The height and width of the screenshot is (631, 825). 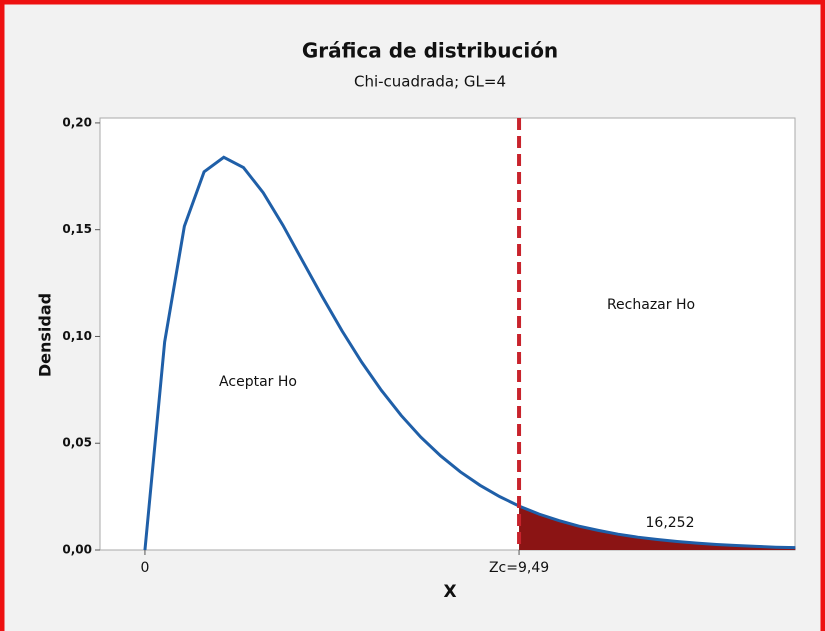 I want to click on x-axis-label: X, so click(x=449, y=592).